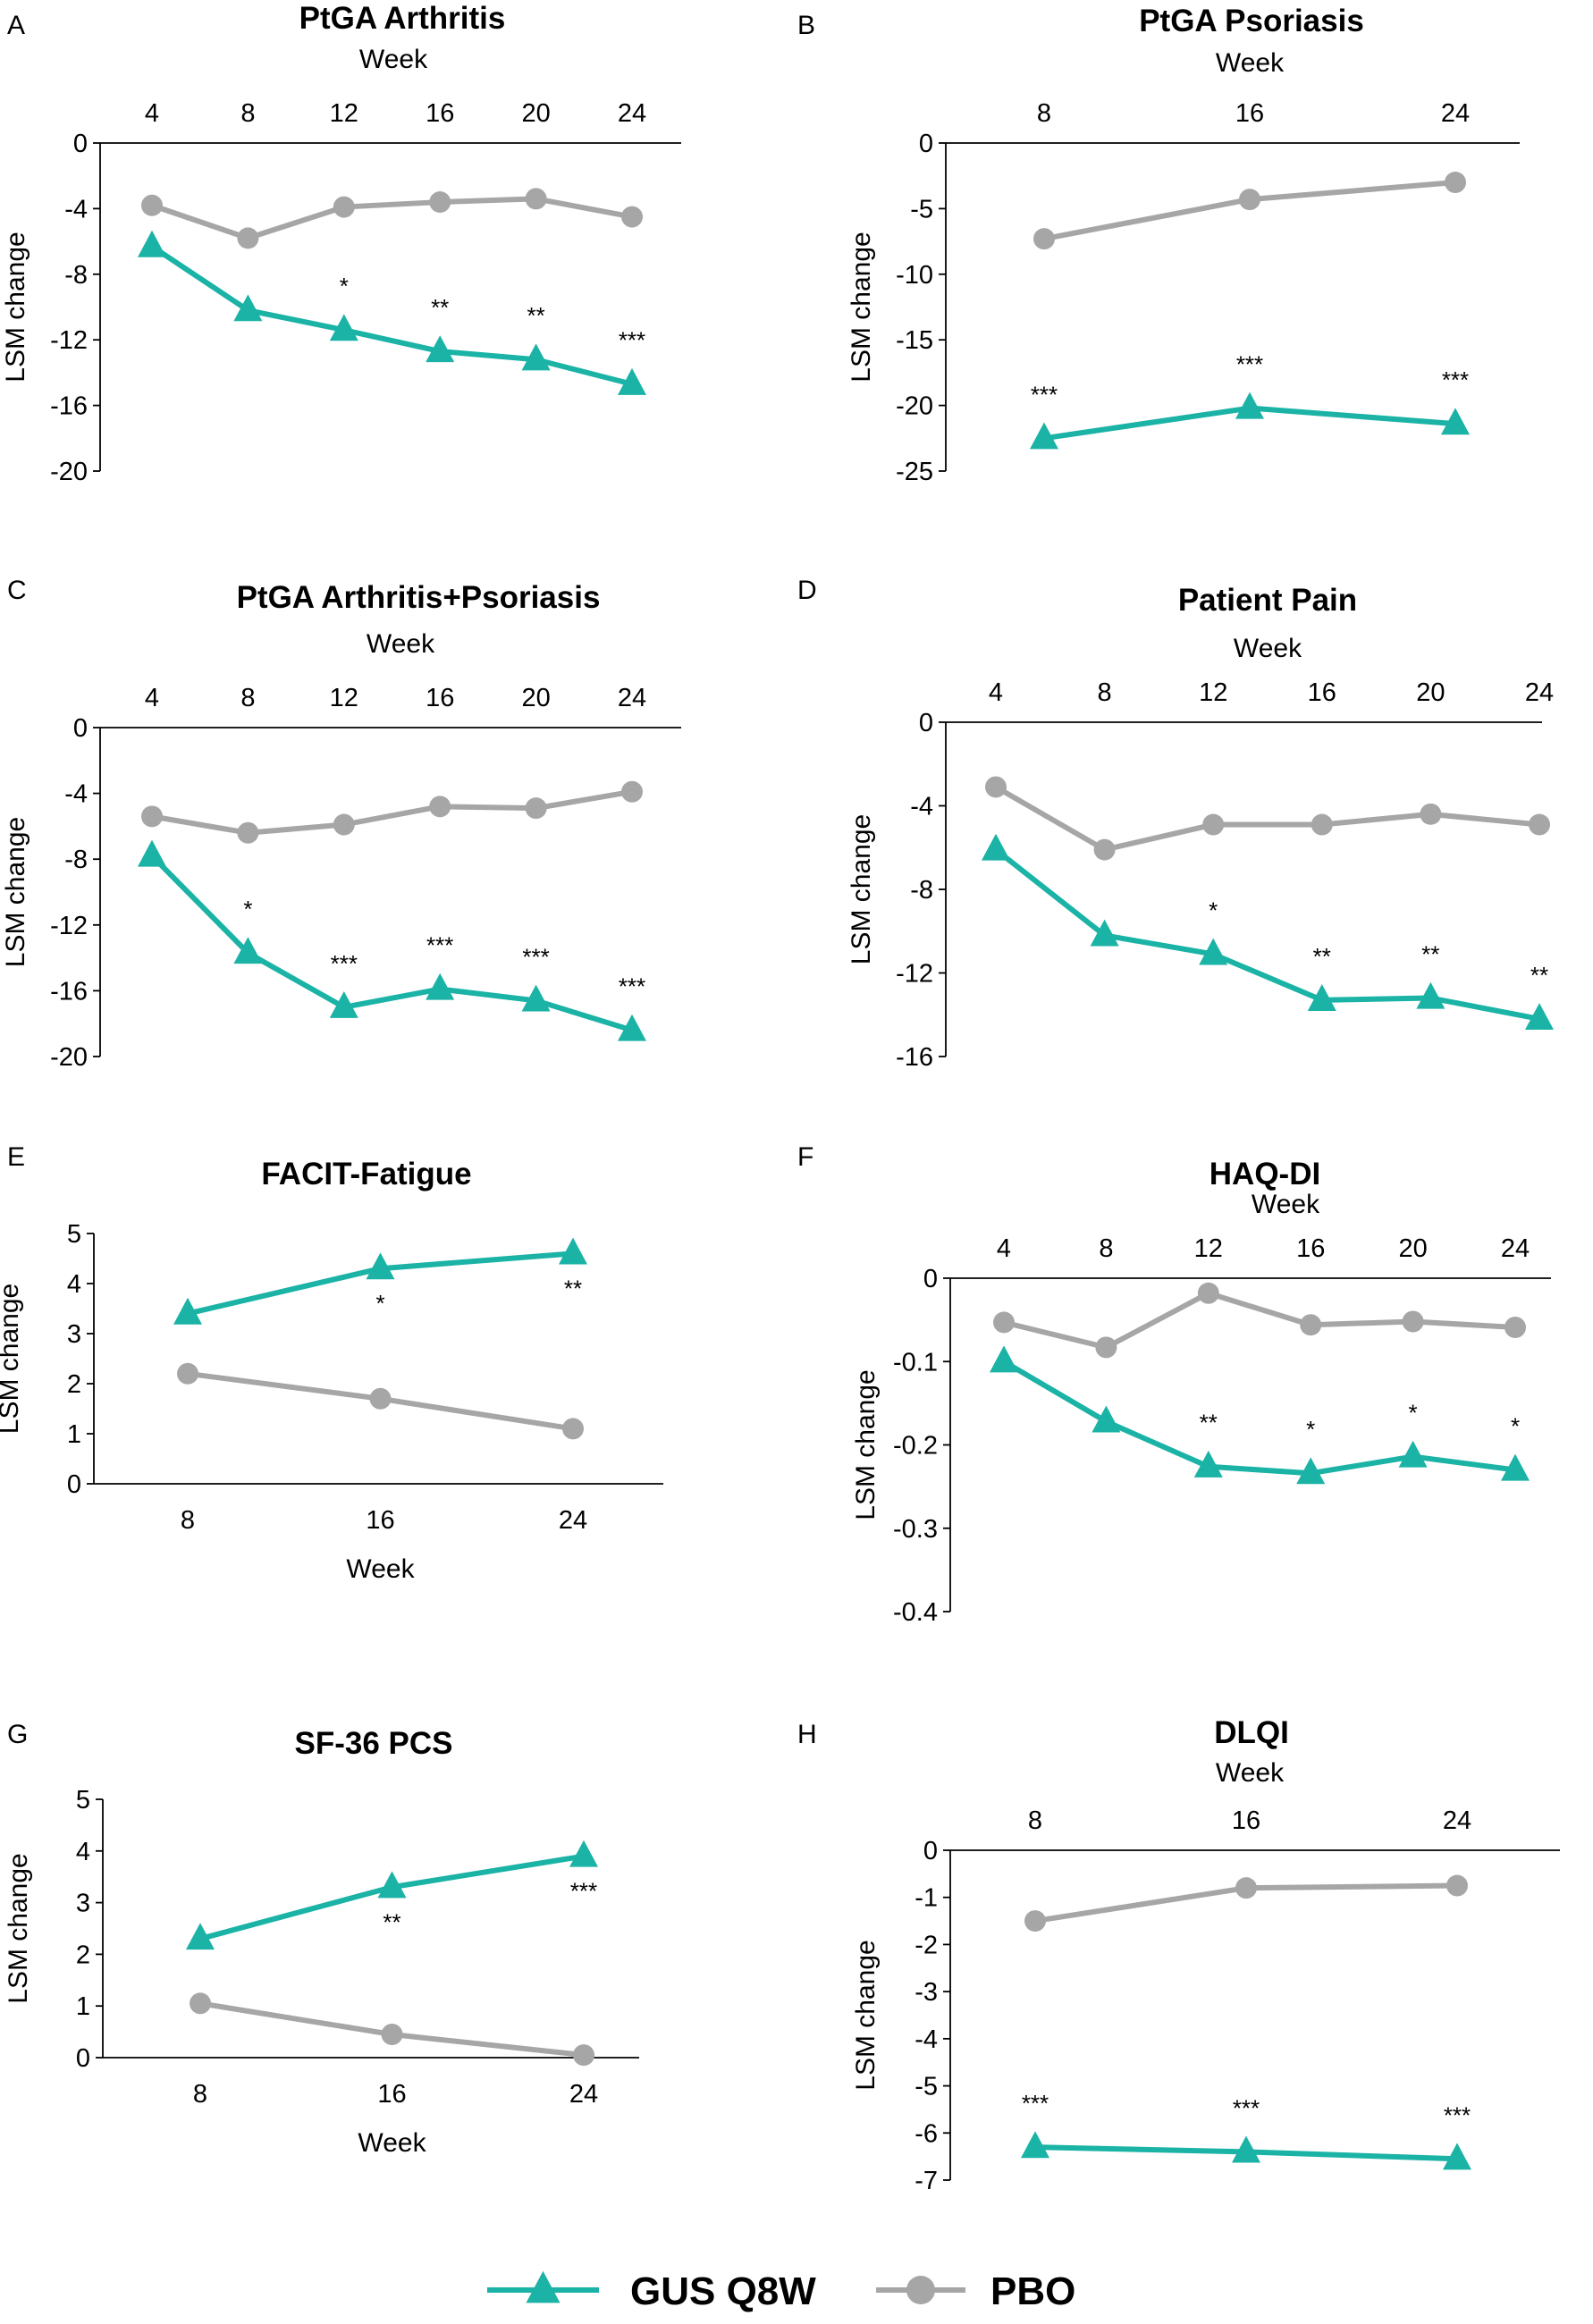 The width and height of the screenshot is (1593, 2324). What do you see at coordinates (419, 598) in the screenshot?
I see `panel-title: PtGA Arthritis+Psoriasis` at bounding box center [419, 598].